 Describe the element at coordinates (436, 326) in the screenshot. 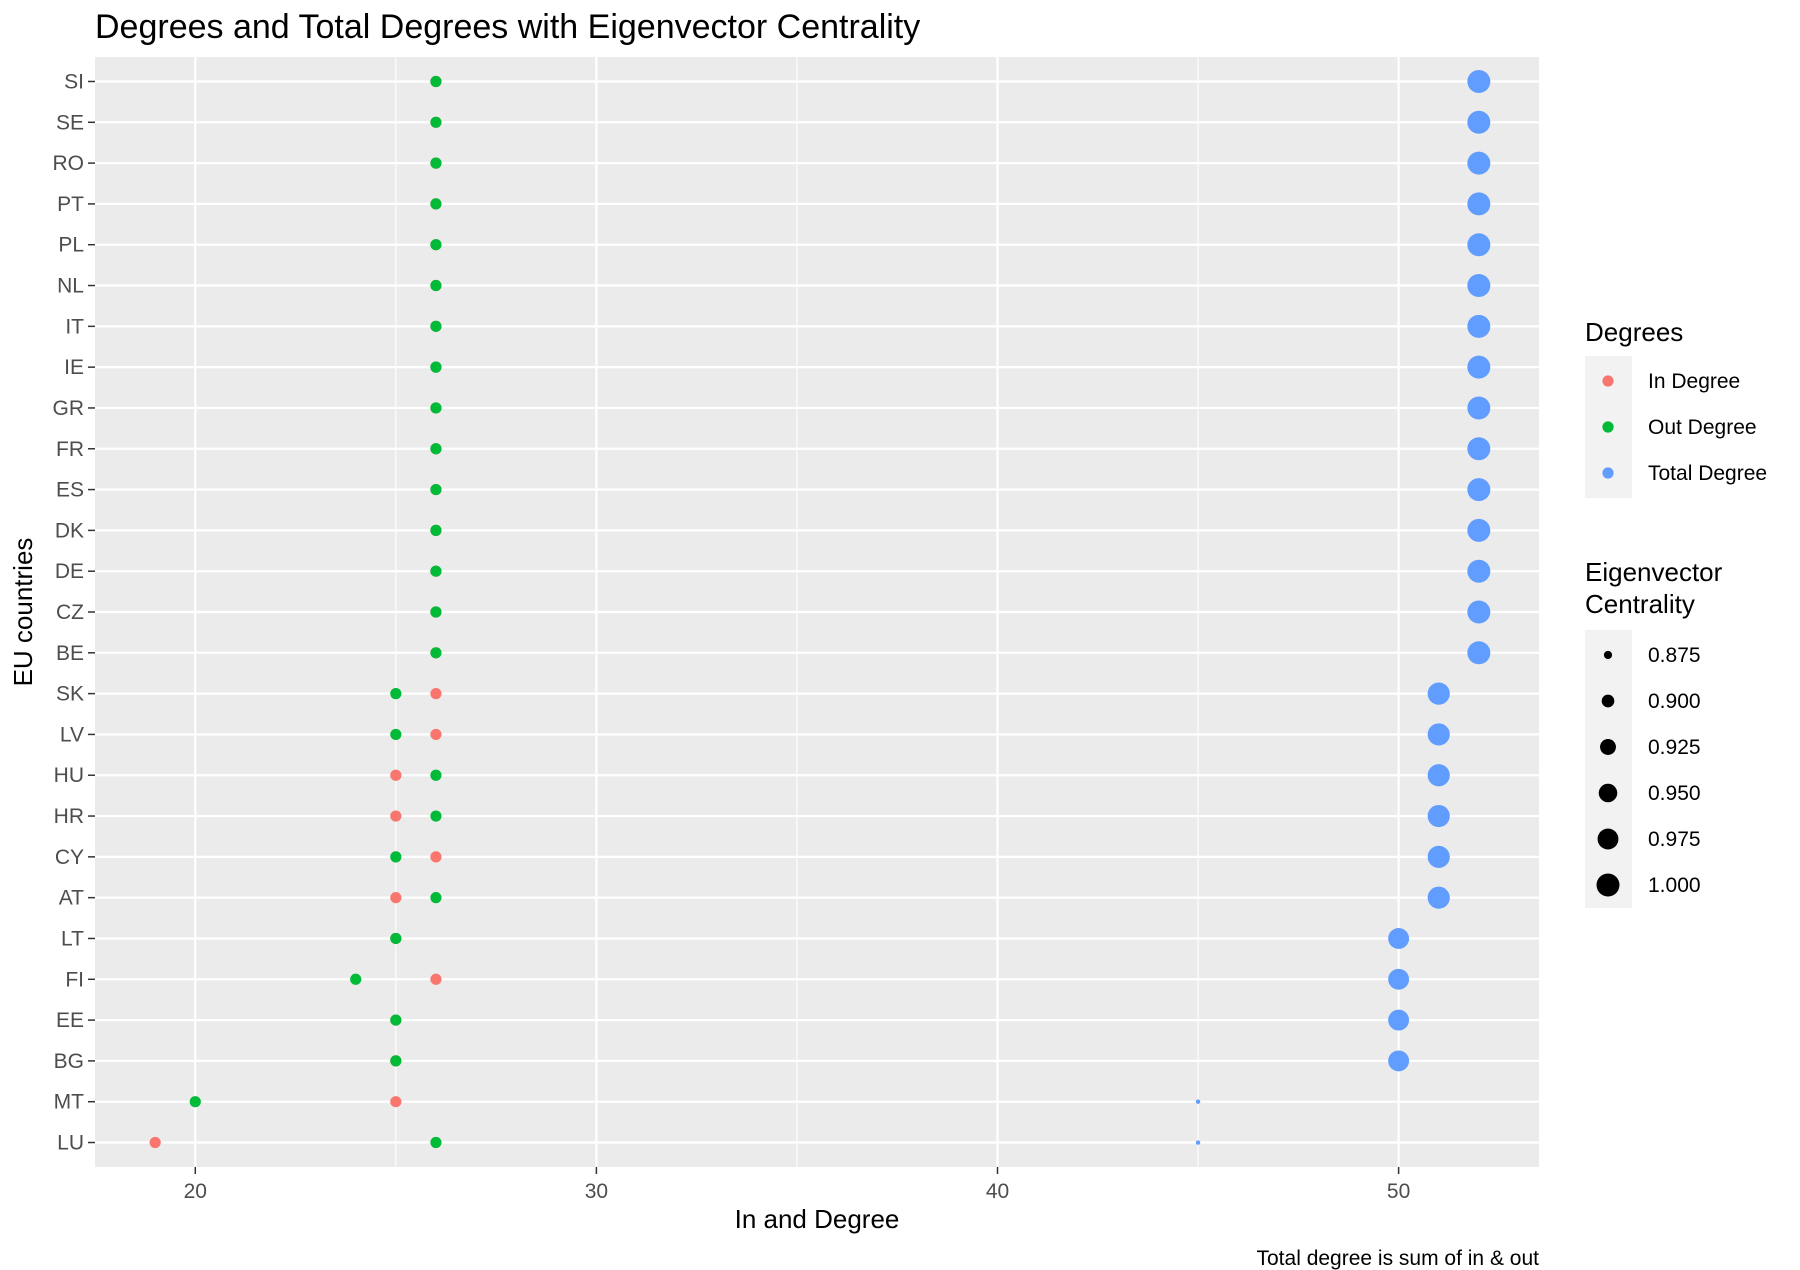

I see `point-out-degree-it` at that location.